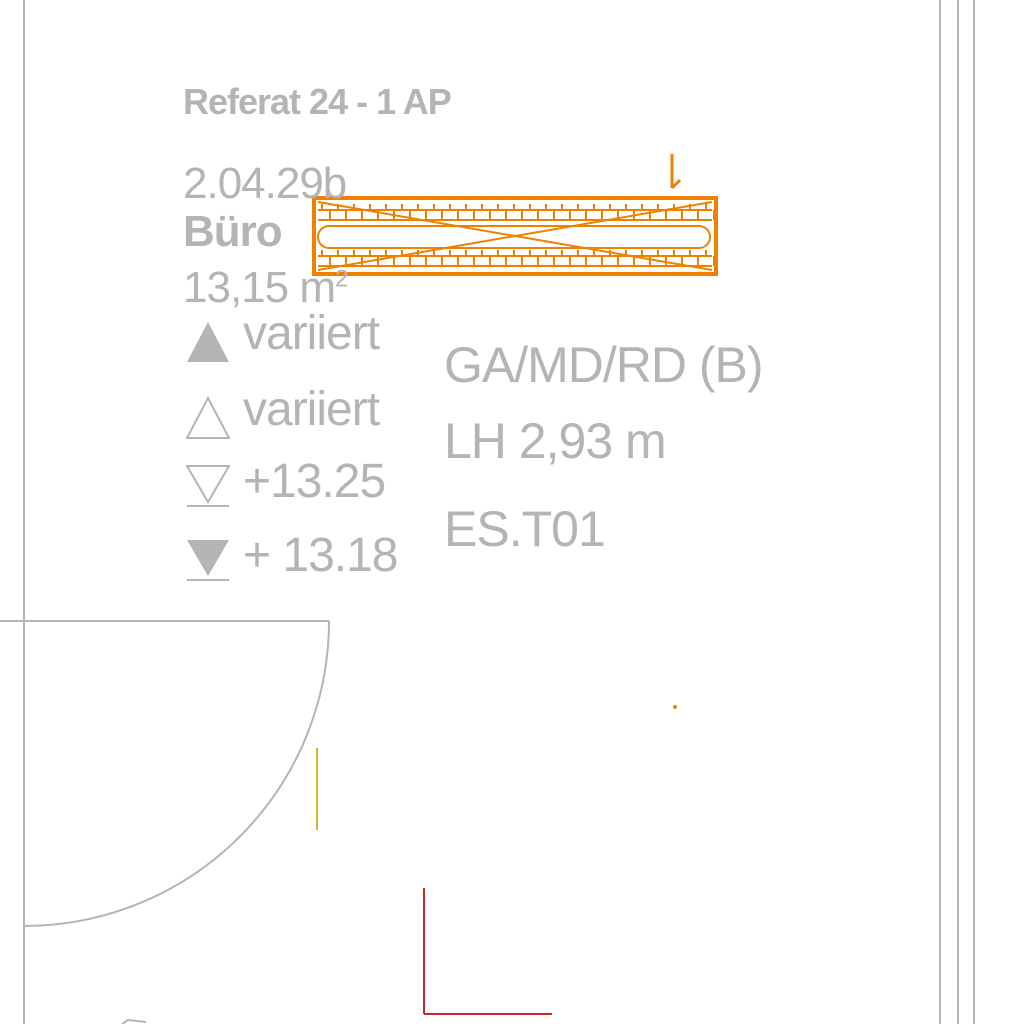 Image resolution: width=1024 pixels, height=1024 pixels. What do you see at coordinates (604, 365) in the screenshot?
I see `room-usage-label: GA/MD/RD (B)` at bounding box center [604, 365].